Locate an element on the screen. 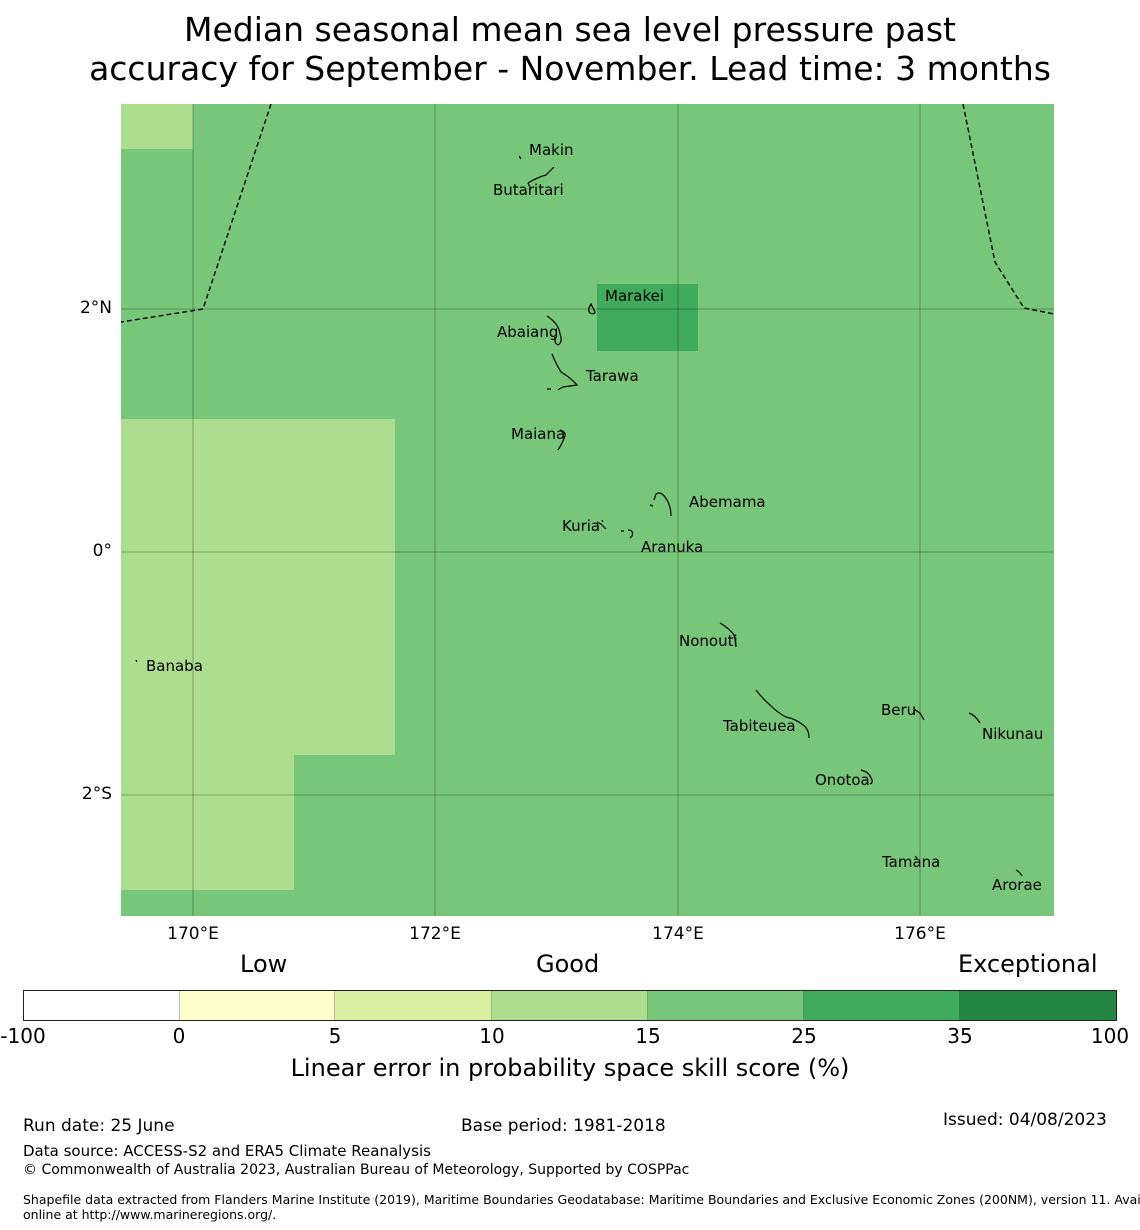  island-label-banaba: Banaba is located at coordinates (174, 666).